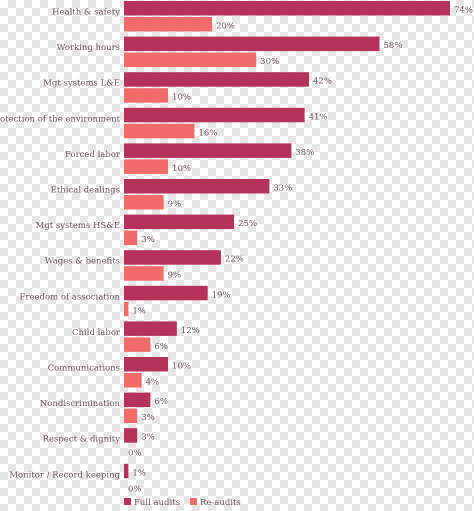 This screenshot has width=474, height=511. What do you see at coordinates (193, 501) in the screenshot?
I see `legend-swatch-re-audits` at bounding box center [193, 501].